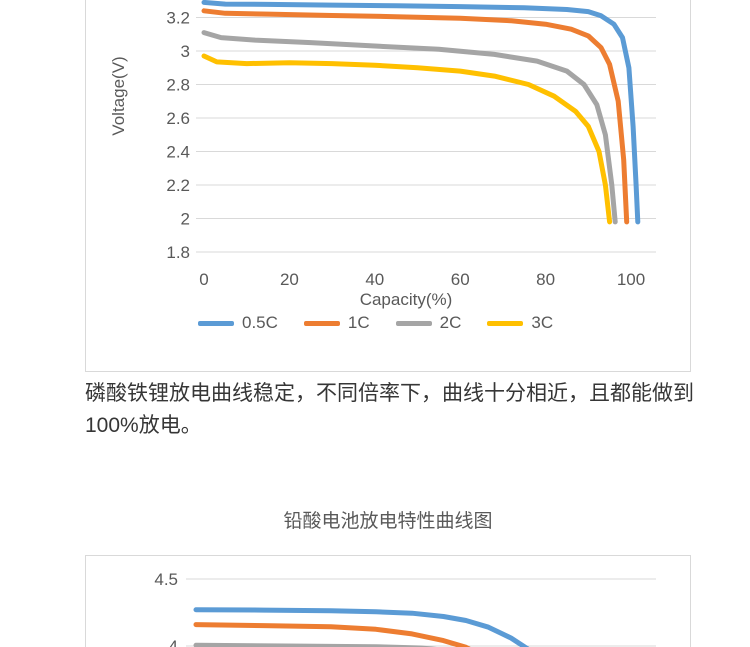  Describe the element at coordinates (178, 18) in the screenshot. I see `y-tick-label: 3.2` at that location.